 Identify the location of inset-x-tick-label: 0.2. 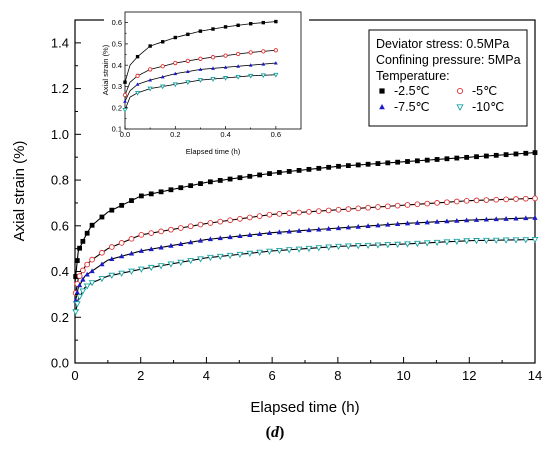
(175, 134).